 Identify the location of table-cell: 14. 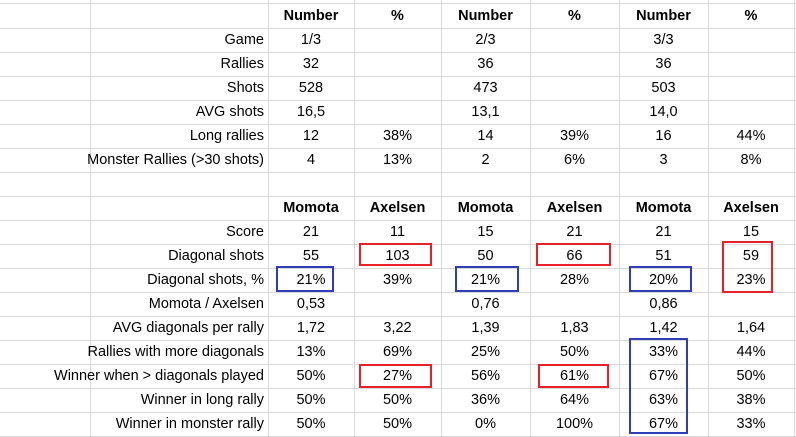
(485, 136).